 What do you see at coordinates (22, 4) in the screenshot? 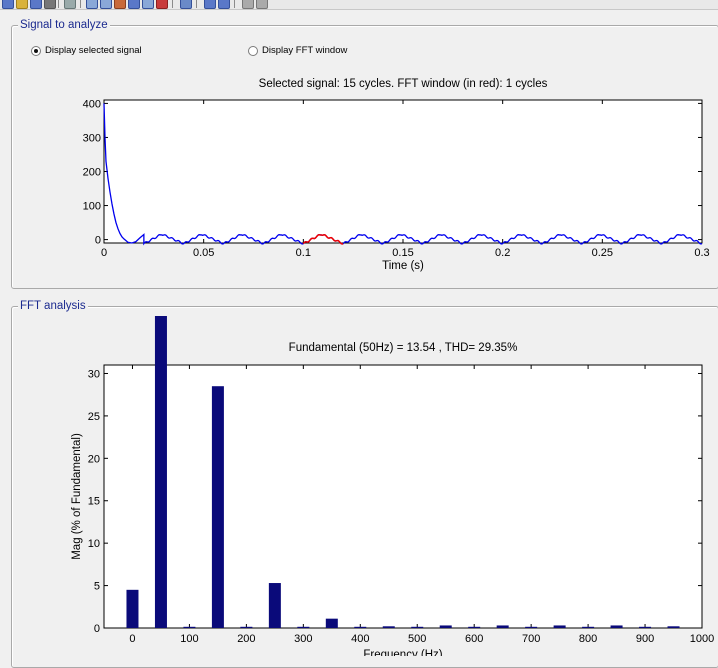
I see `open-icon` at bounding box center [22, 4].